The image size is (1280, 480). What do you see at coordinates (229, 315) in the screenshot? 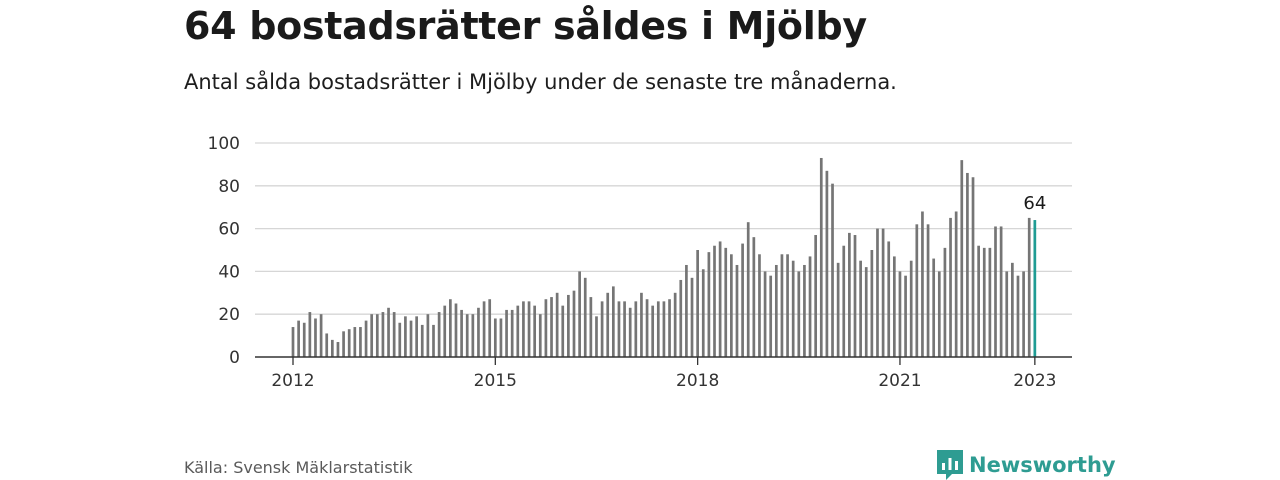
I see `y-tick-label: 20` at bounding box center [229, 315].